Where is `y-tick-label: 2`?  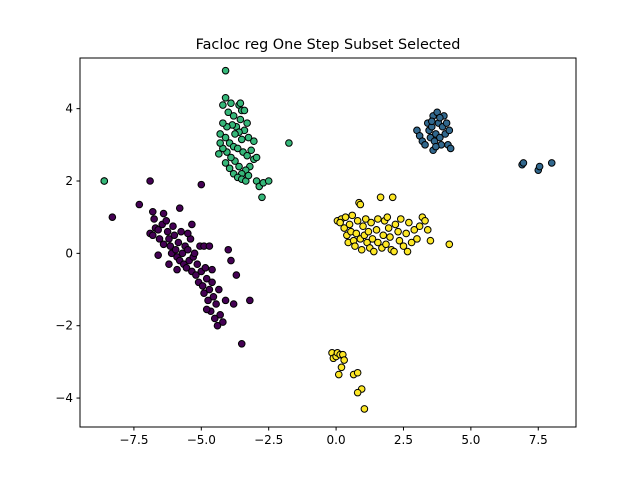
y-tick-label: 2 is located at coordinates (69, 181).